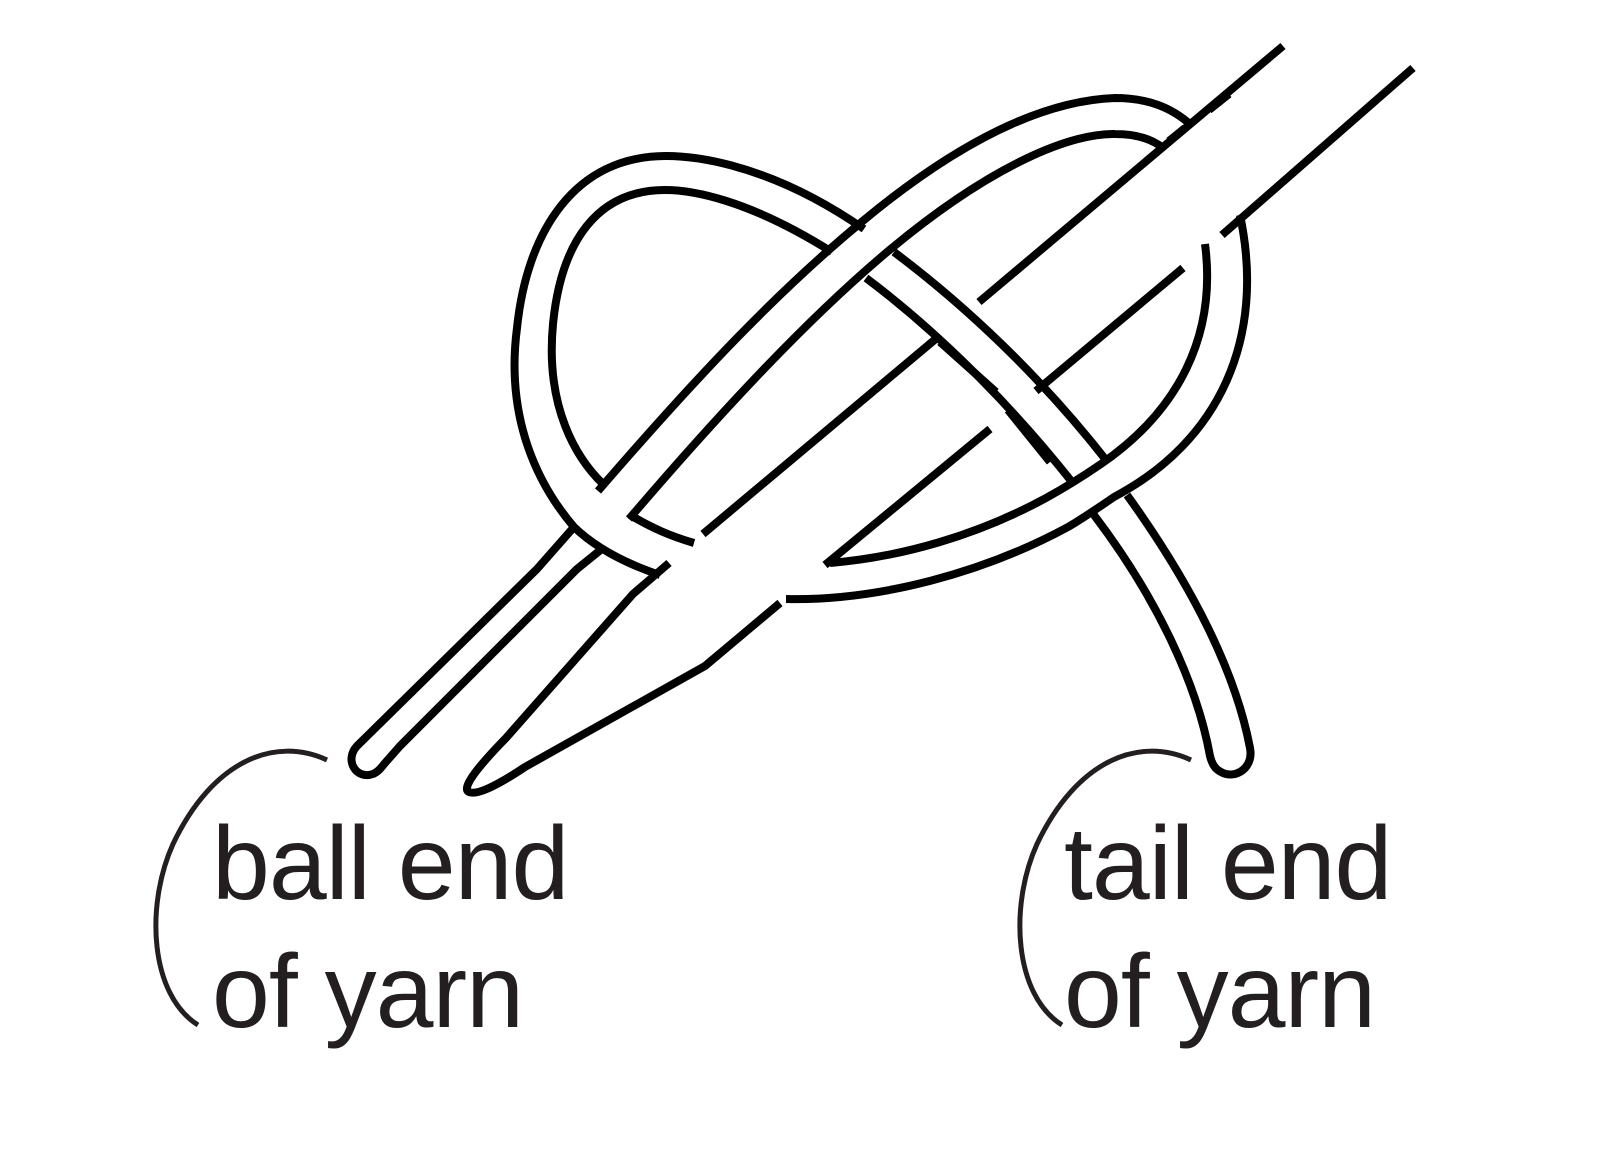 The height and width of the screenshot is (1164, 1600). I want to click on label-tail-end: tail end of yarn, so click(1228, 928).